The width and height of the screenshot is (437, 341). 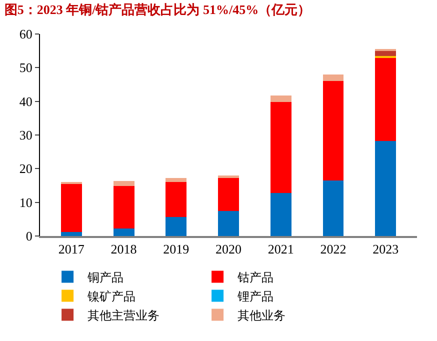 What do you see at coordinates (176, 249) in the screenshot?
I see `x-tick-label: 2019` at bounding box center [176, 249].